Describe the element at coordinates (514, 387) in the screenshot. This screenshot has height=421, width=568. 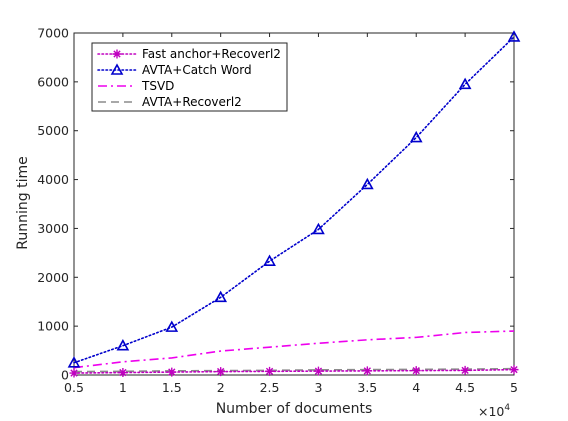
I see `x-tick-label: 5` at that location.